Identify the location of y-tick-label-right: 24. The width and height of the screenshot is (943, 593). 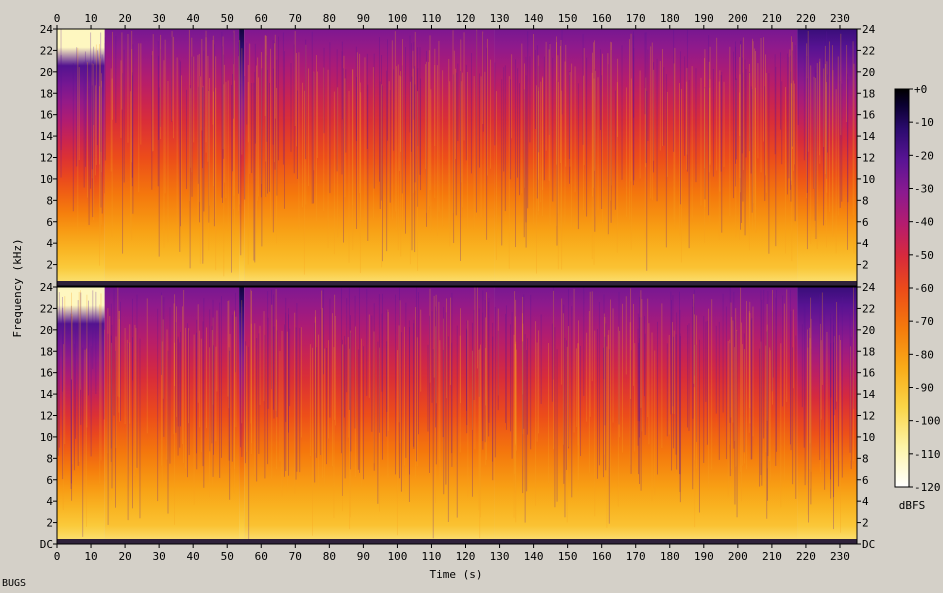
(869, 29).